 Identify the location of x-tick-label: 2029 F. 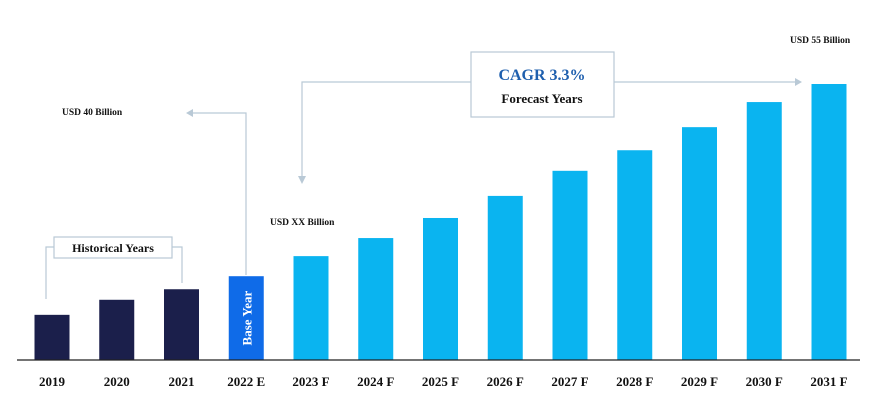
(699, 381).